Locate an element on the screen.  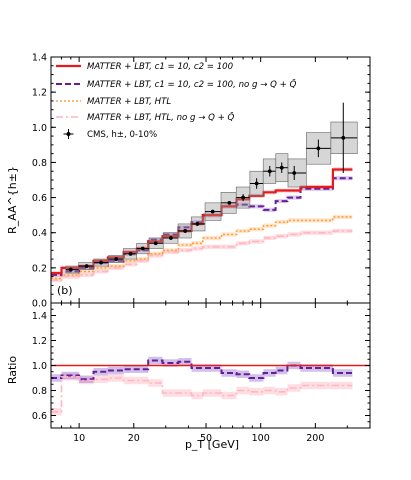
xtick-label-0: 10 is located at coordinates (79, 438).